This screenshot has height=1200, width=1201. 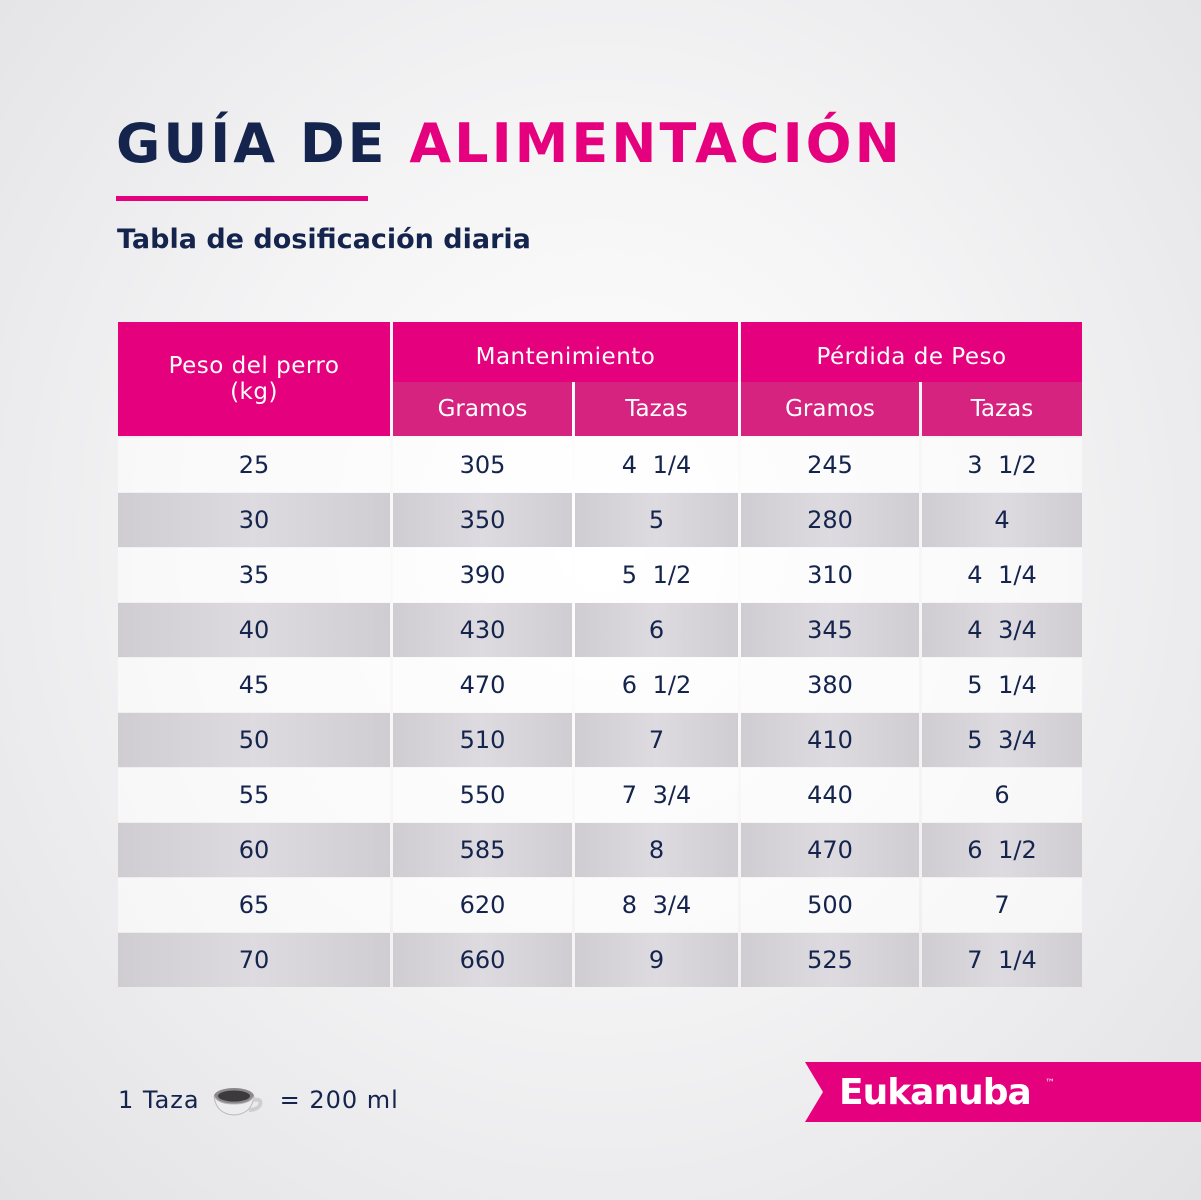 I want to click on table-cell: 525, so click(x=830, y=960).